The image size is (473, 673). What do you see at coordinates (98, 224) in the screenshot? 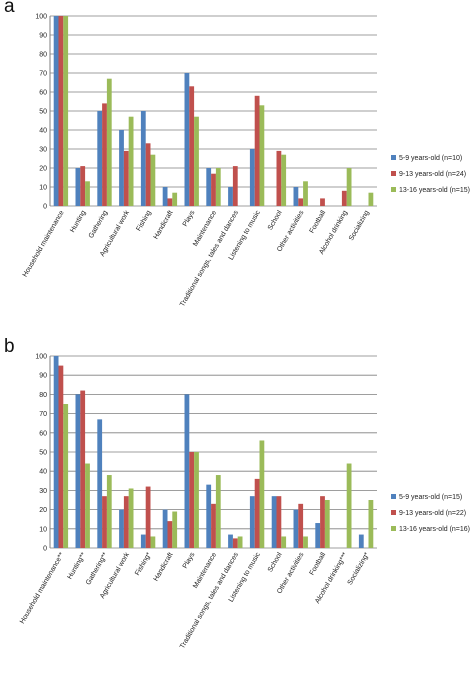
I see `a-category-label: Gathering` at bounding box center [98, 224].